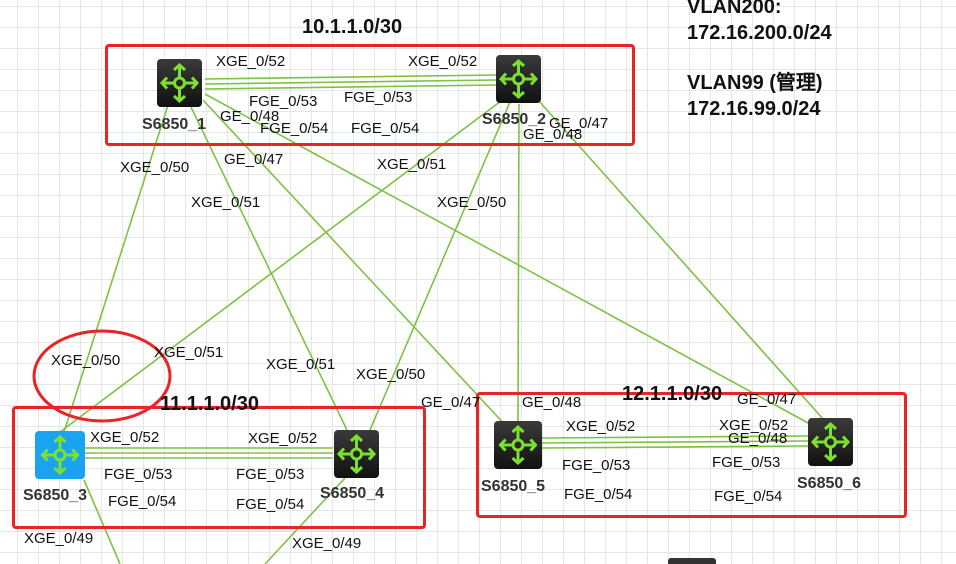 This screenshot has height=564, width=956. Describe the element at coordinates (759, 33) in the screenshot. I see `vlan200-net: 172.16.200.0/24` at that location.